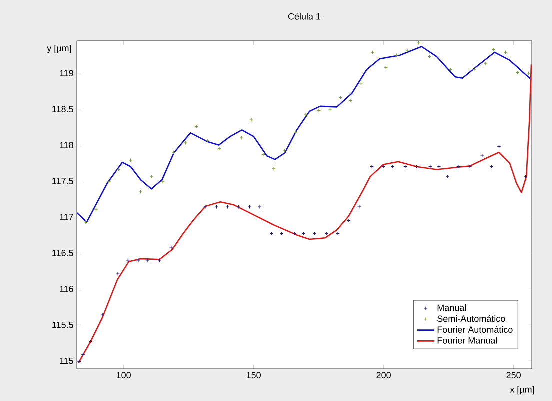 The width and height of the screenshot is (552, 401). What do you see at coordinates (67, 145) in the screenshot?
I see `y-tick-label: 118` at bounding box center [67, 145].